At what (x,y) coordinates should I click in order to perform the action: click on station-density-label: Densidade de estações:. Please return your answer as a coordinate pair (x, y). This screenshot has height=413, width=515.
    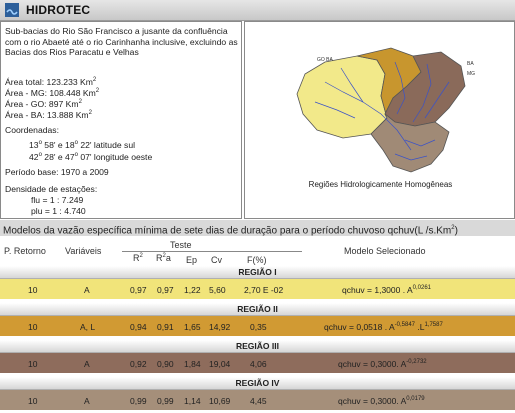
    Looking at the image, I should click on (51, 189).